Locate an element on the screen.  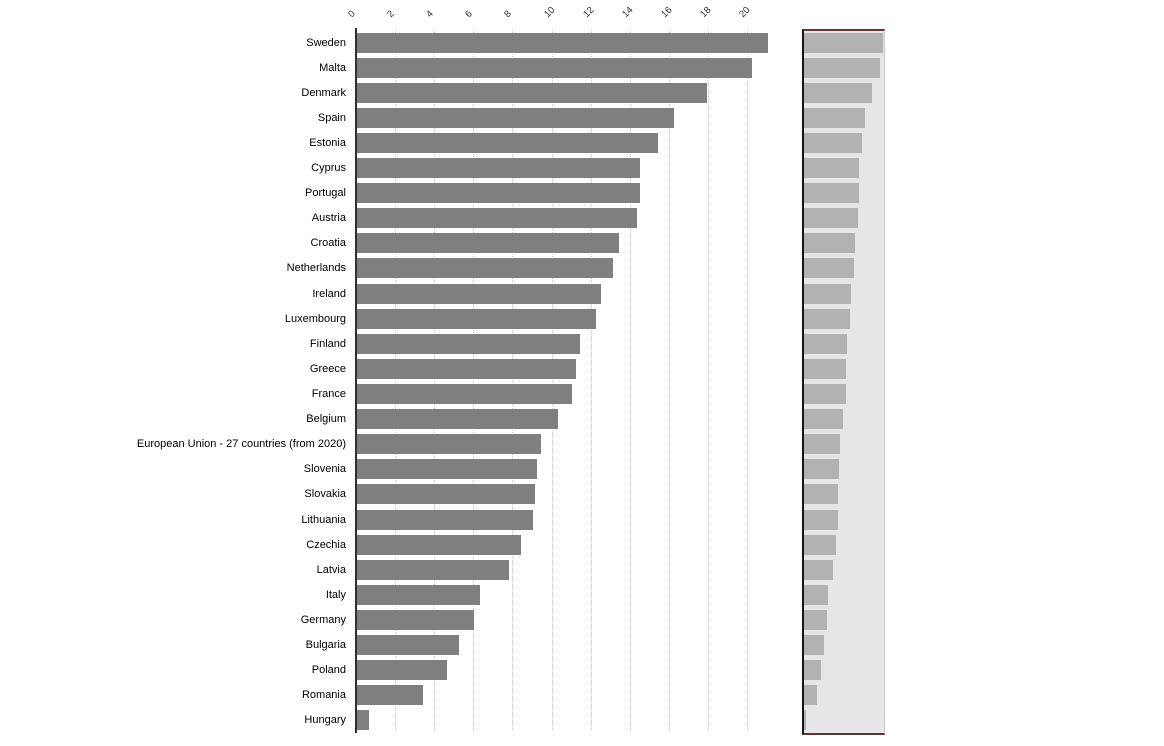
category-label: Sweden is located at coordinates (326, 42).